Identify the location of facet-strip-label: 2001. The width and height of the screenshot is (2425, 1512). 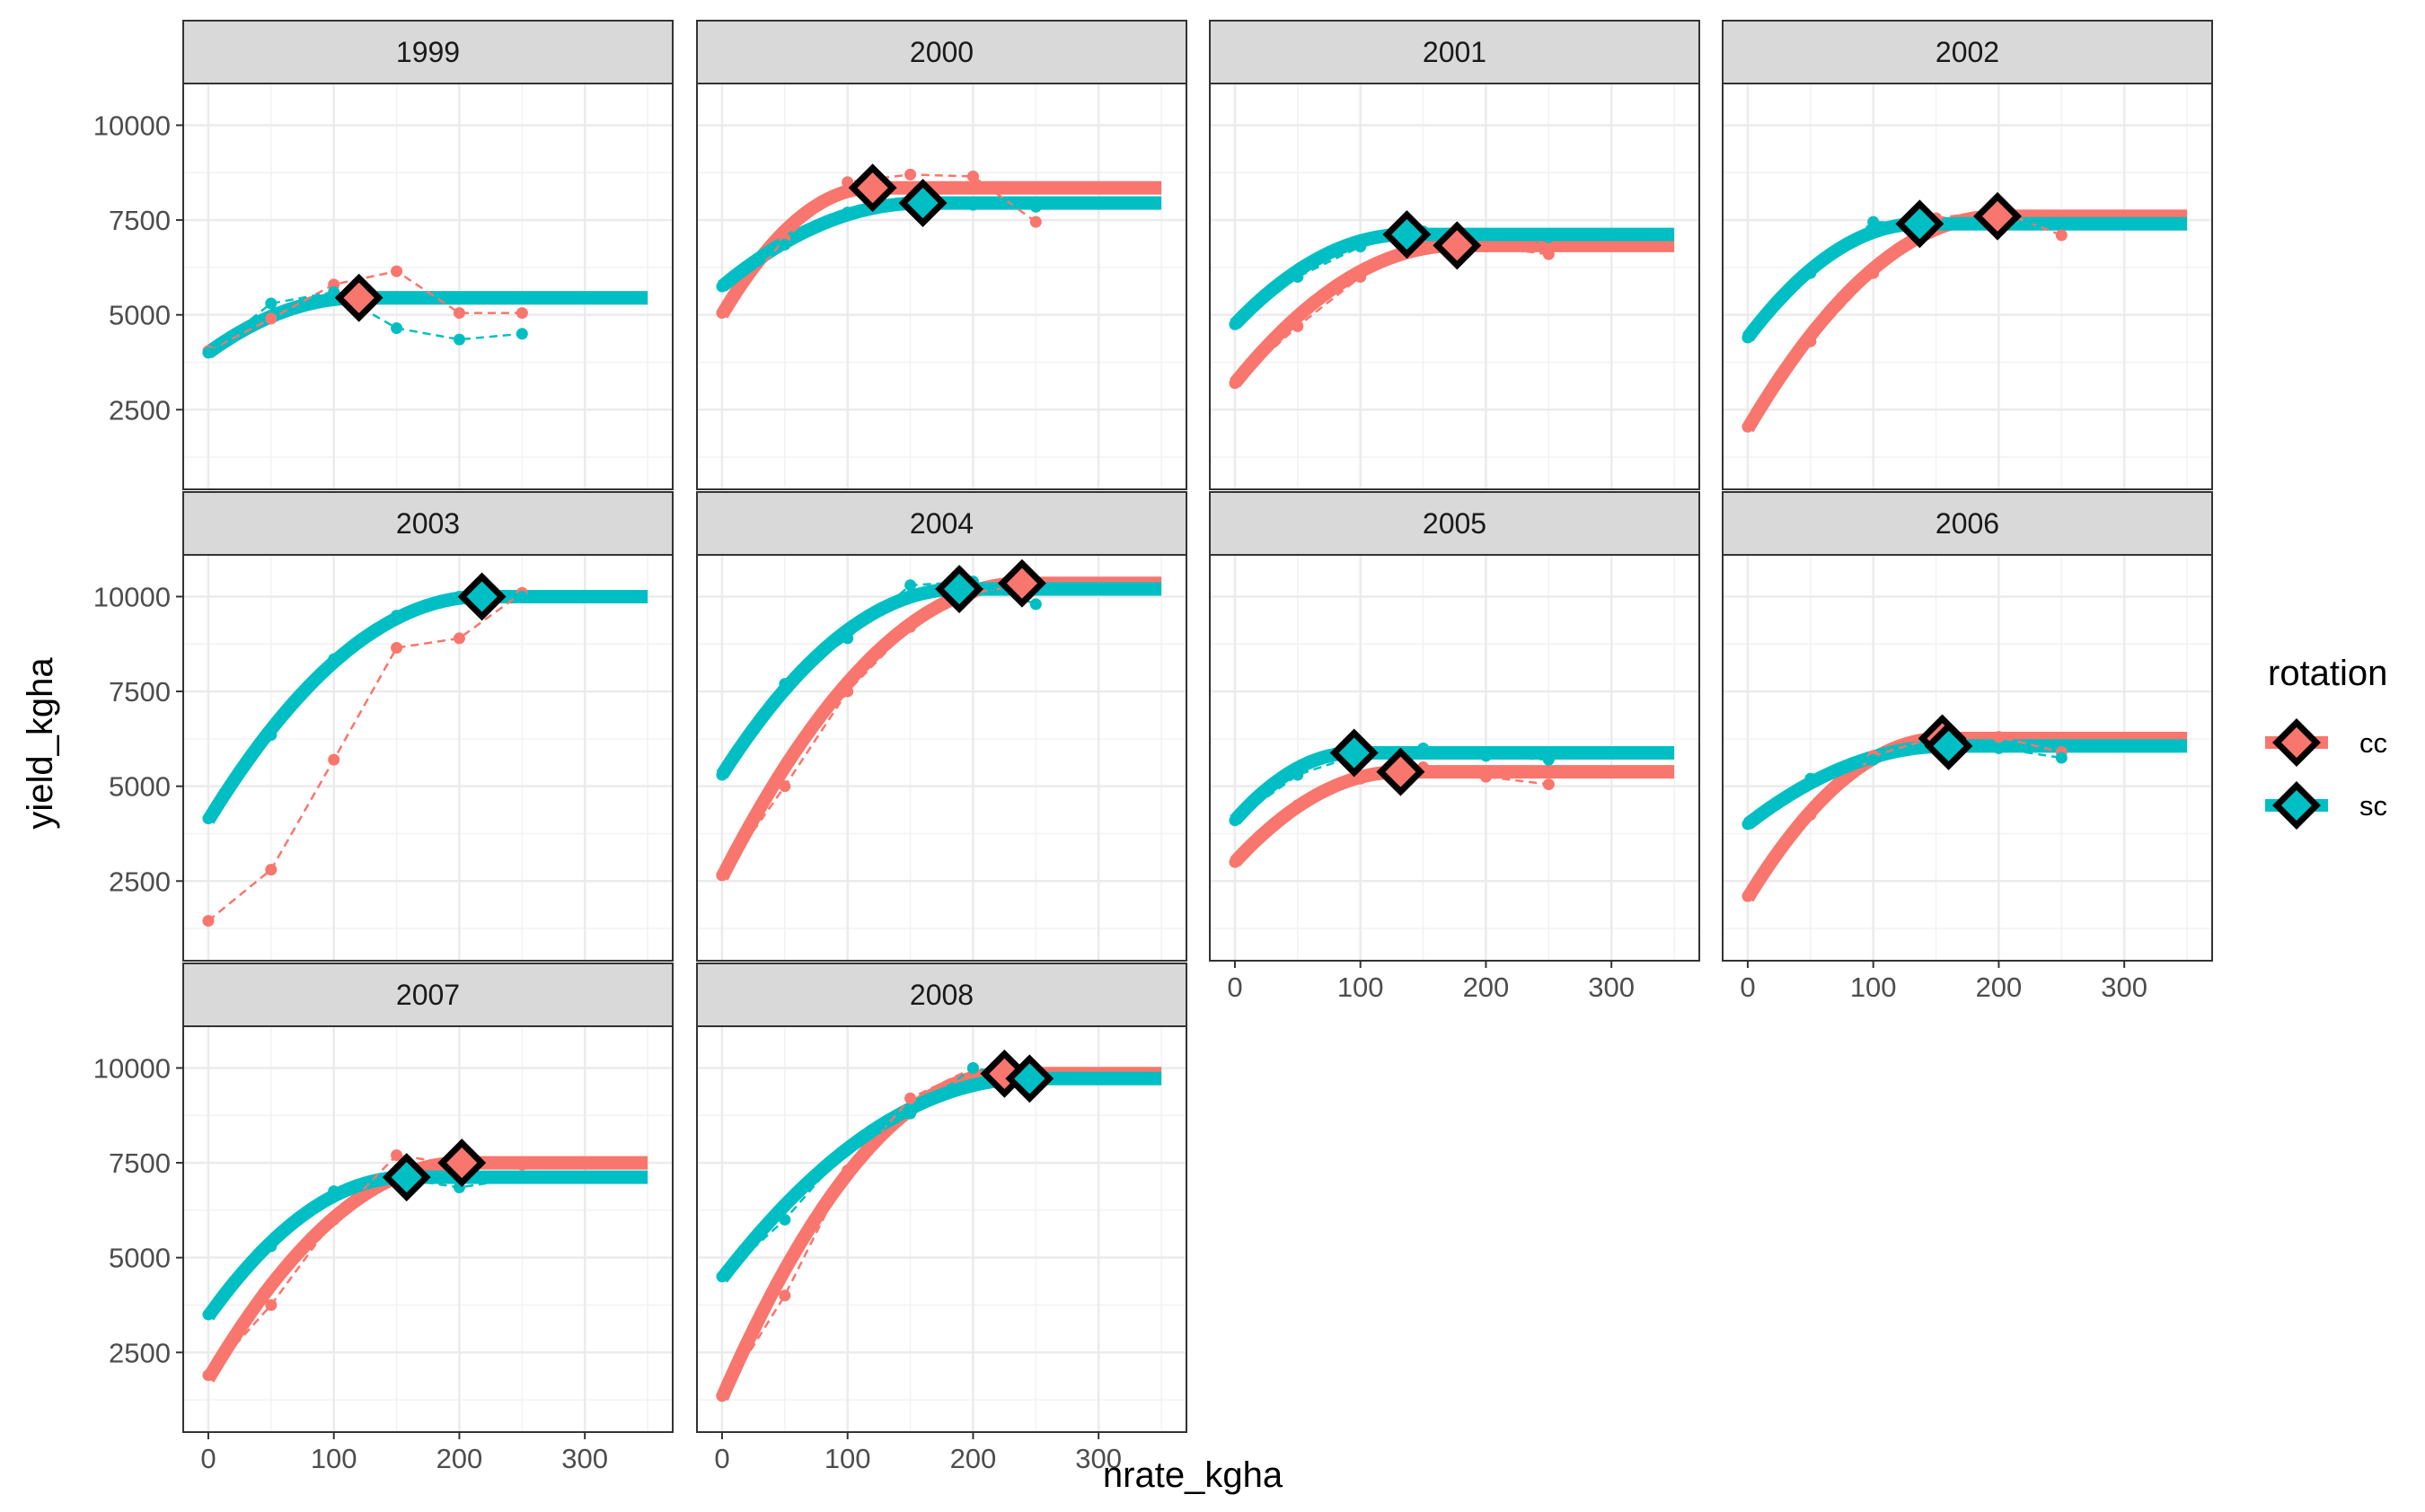
(1454, 52).